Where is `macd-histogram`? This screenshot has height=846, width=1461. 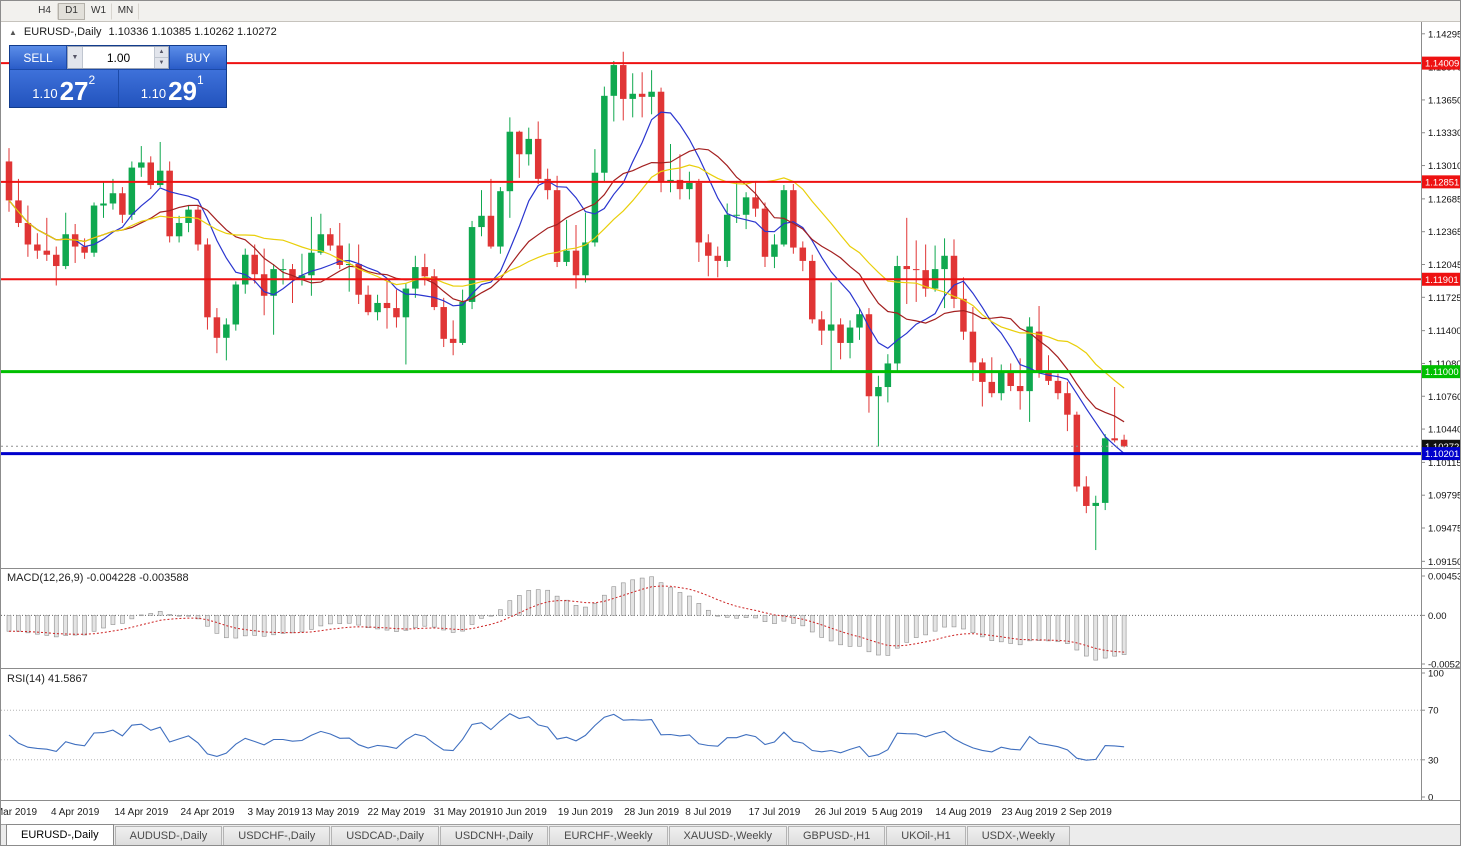
macd-histogram is located at coordinates (566, 618).